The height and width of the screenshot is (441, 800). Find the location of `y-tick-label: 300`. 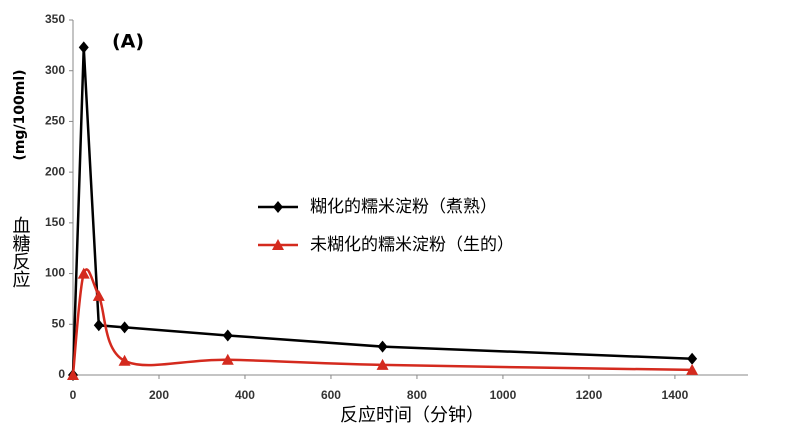

y-tick-label: 300 is located at coordinates (55, 70).